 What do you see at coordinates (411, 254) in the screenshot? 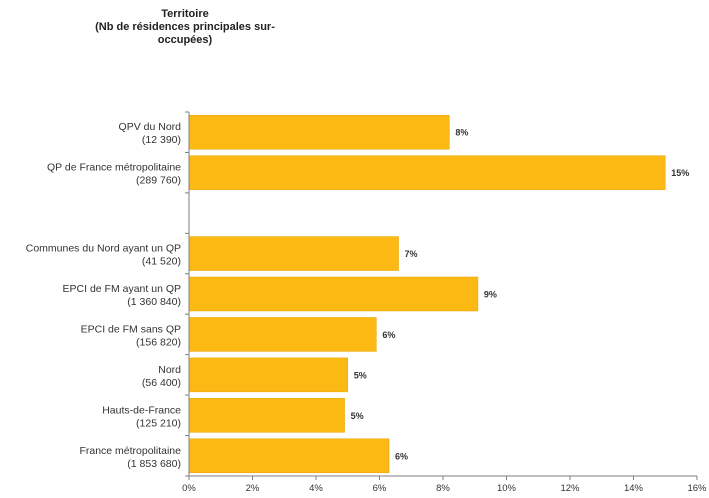
I see `data-label-3: 7%` at bounding box center [411, 254].